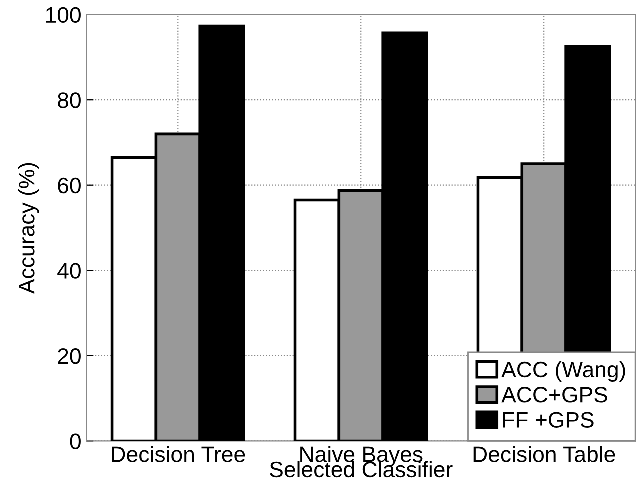  What do you see at coordinates (564, 371) in the screenshot?
I see `legend-label: ACC (Wang)` at bounding box center [564, 371].